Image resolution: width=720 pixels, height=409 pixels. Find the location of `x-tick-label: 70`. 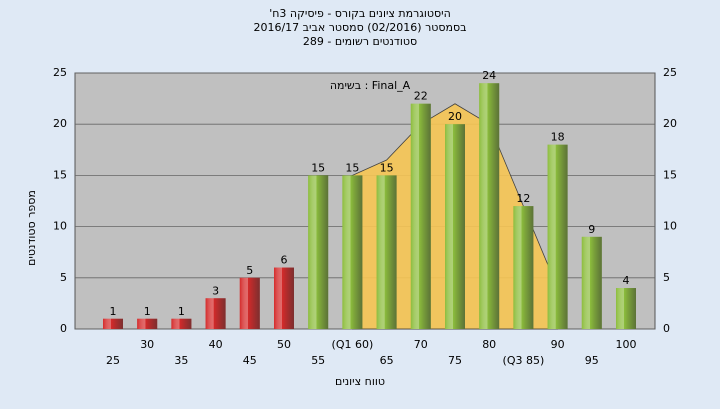

x-tick-label: 70 is located at coordinates (421, 344).